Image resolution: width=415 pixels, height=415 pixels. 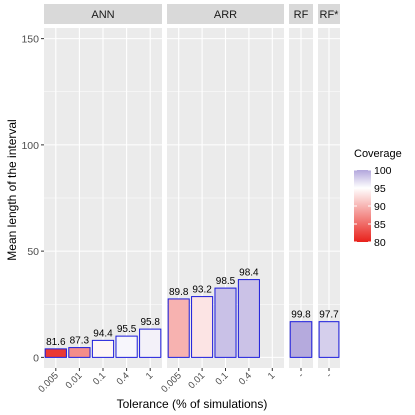 I want to click on y-tick-label: 50, so click(x=33, y=252).